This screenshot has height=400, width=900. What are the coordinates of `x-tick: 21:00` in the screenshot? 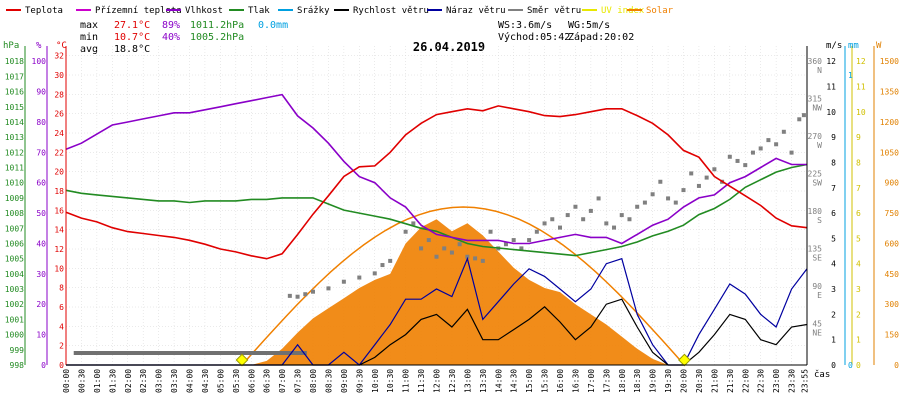 It's located at (714, 381).